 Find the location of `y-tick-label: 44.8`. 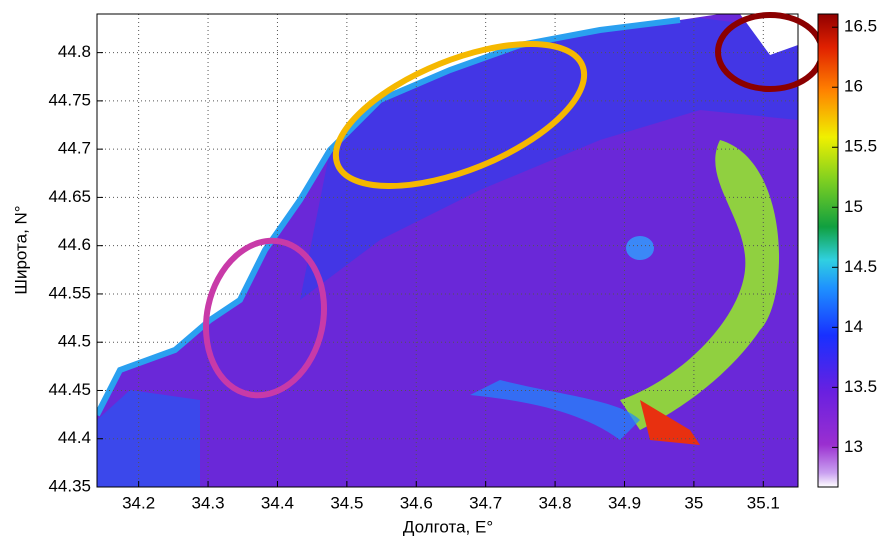

y-tick-label: 44.8 is located at coordinates (74, 51).